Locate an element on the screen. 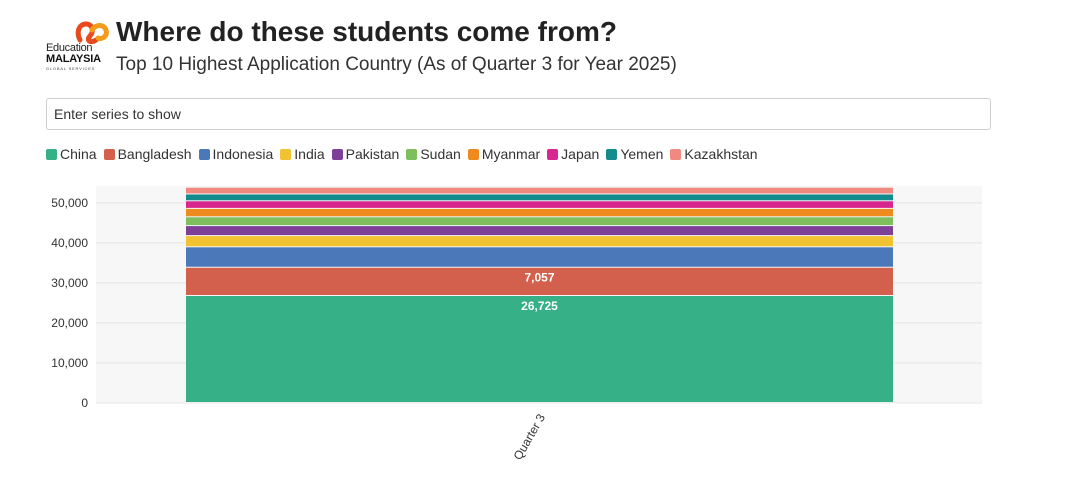  data-label-bangladesh: 7,057 is located at coordinates (539, 278).